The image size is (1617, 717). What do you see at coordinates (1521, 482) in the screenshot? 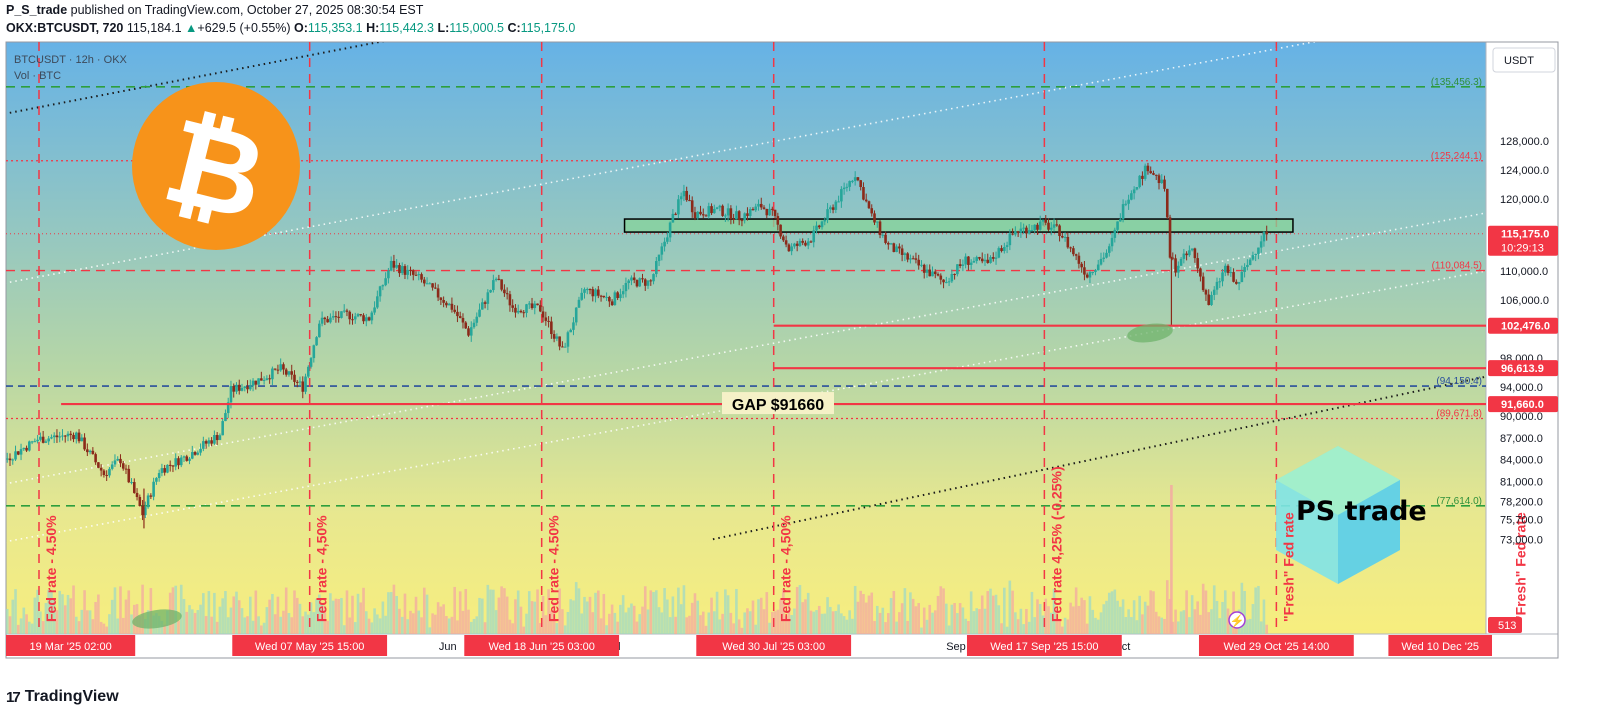
I see `price-axis-tick: 81,000.0` at bounding box center [1521, 482].